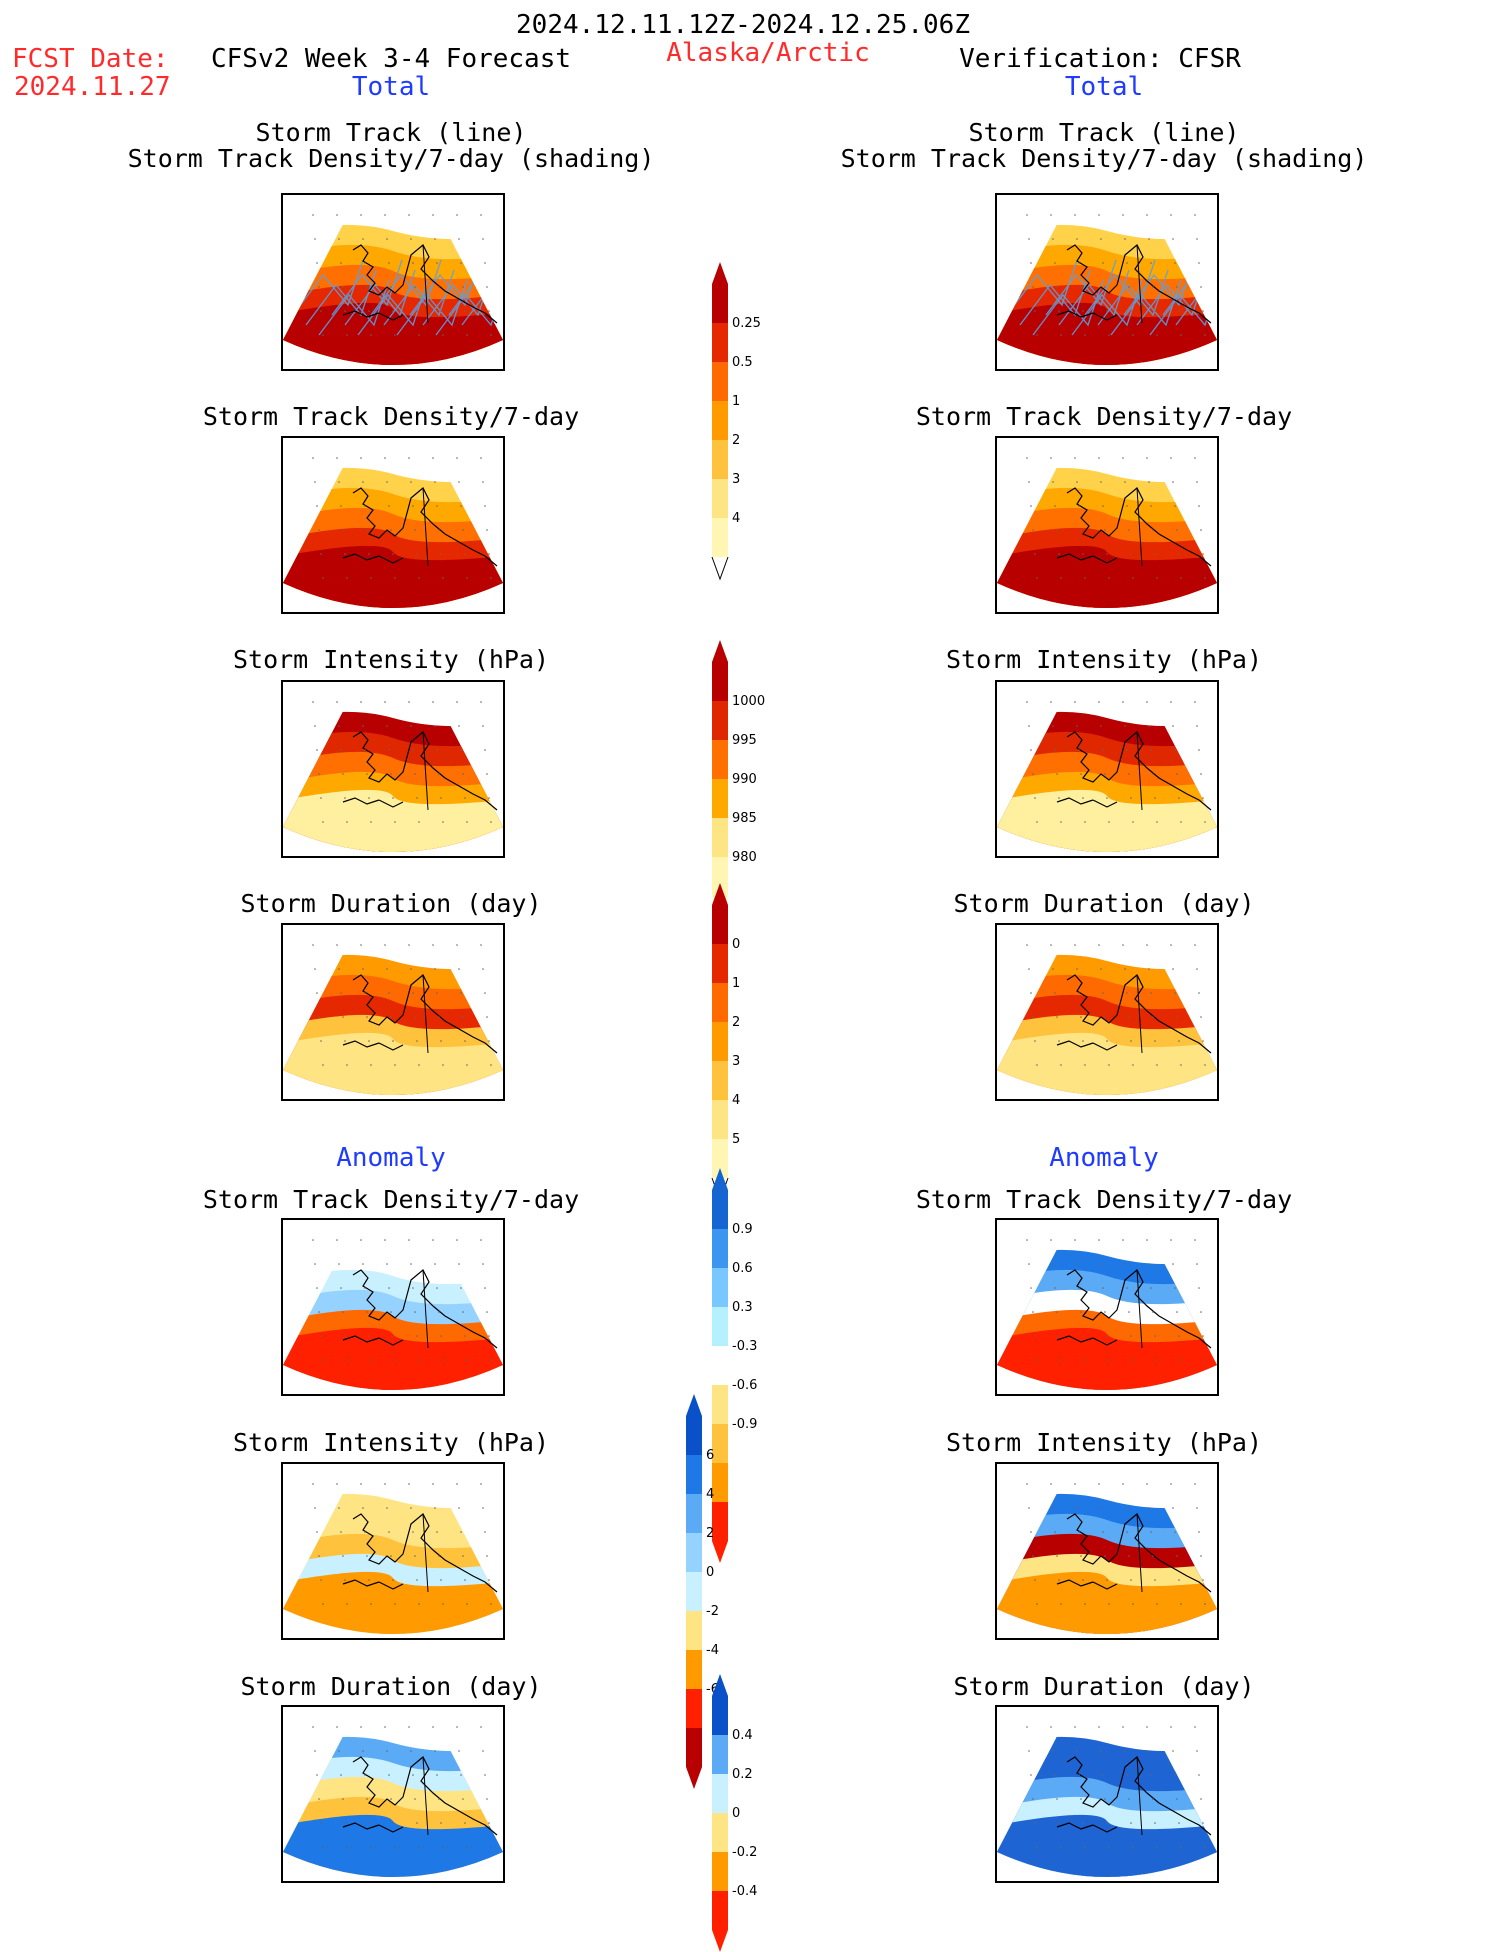 The image size is (1487, 1952). I want to click on map-left-track, so click(393, 282).